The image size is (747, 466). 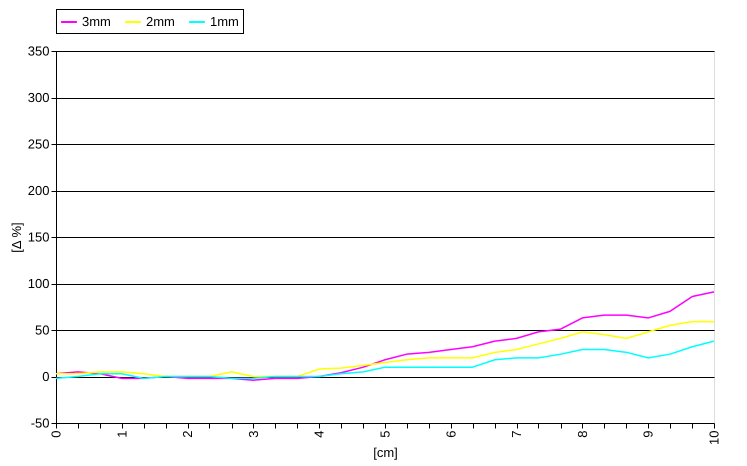 I want to click on x-tick-label: 10, so click(x=714, y=437).